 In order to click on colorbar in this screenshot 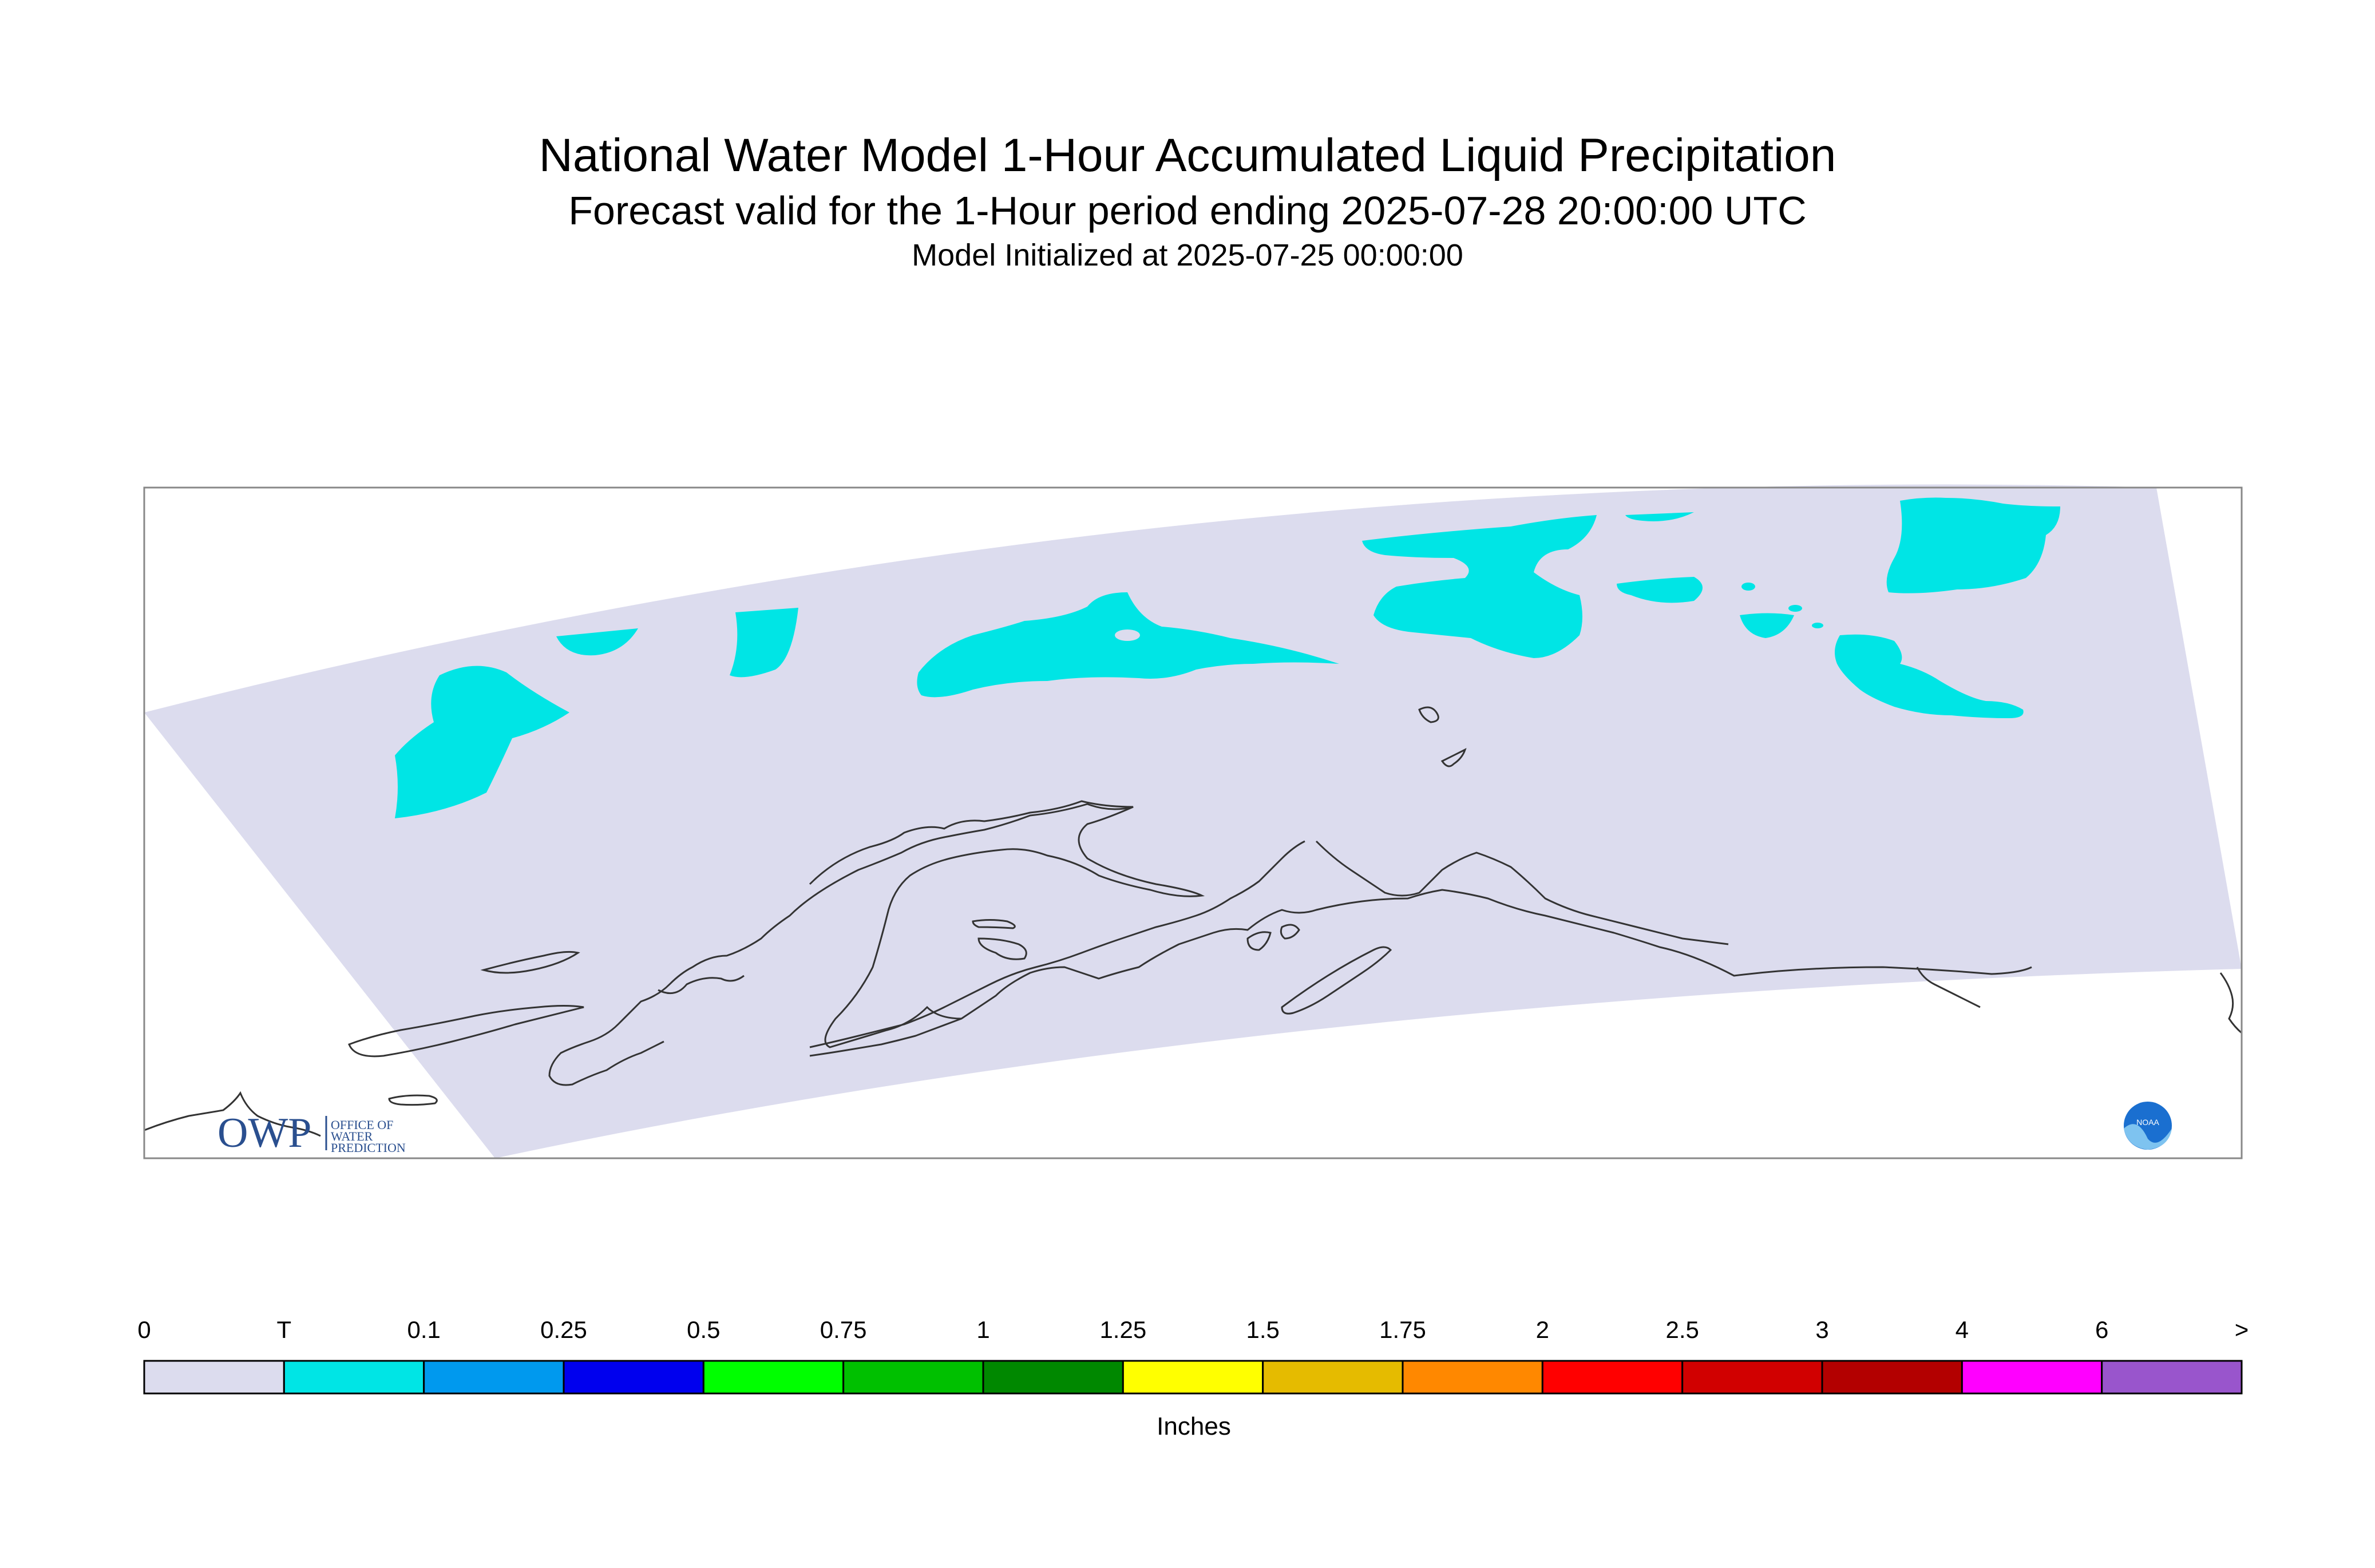, I will do `click(1193, 1377)`.